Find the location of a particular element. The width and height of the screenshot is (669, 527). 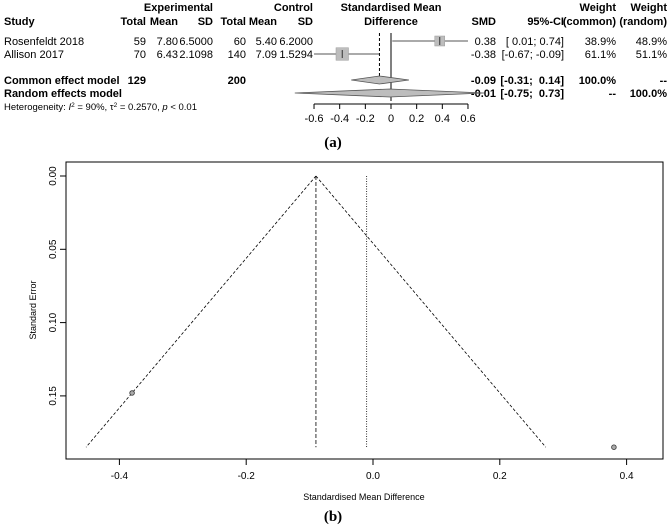

common-model-exp-total: 129 is located at coordinates (137, 81).